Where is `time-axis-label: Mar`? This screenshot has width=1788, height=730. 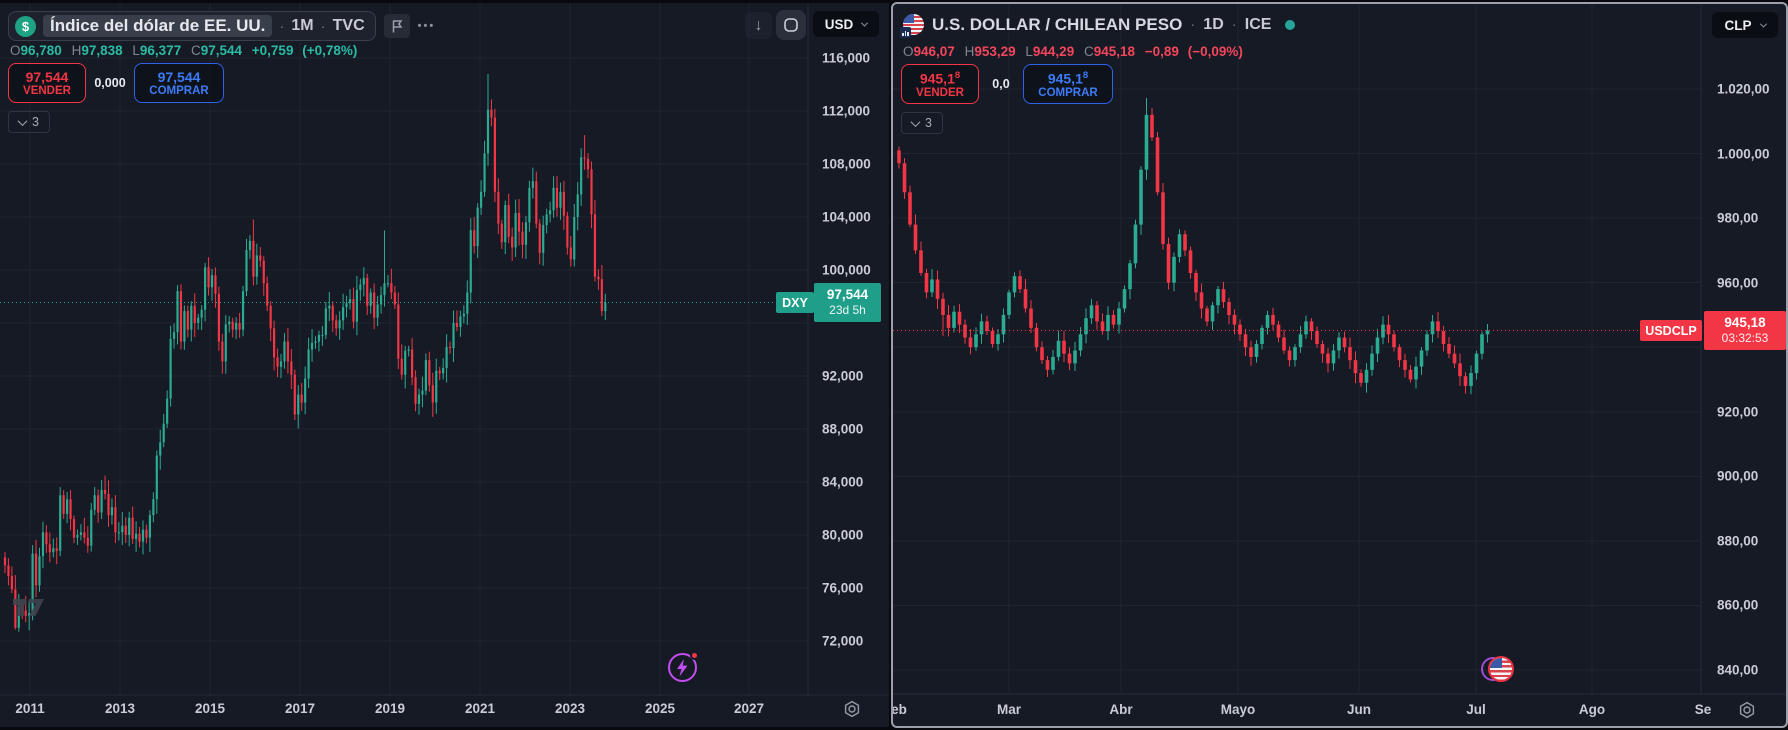
time-axis-label: Mar is located at coordinates (1008, 709).